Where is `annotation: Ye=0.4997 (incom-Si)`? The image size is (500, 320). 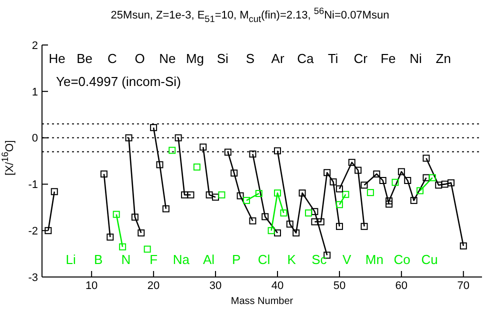 annotation: Ye=0.4997 (incom-Si) is located at coordinates (118, 81).